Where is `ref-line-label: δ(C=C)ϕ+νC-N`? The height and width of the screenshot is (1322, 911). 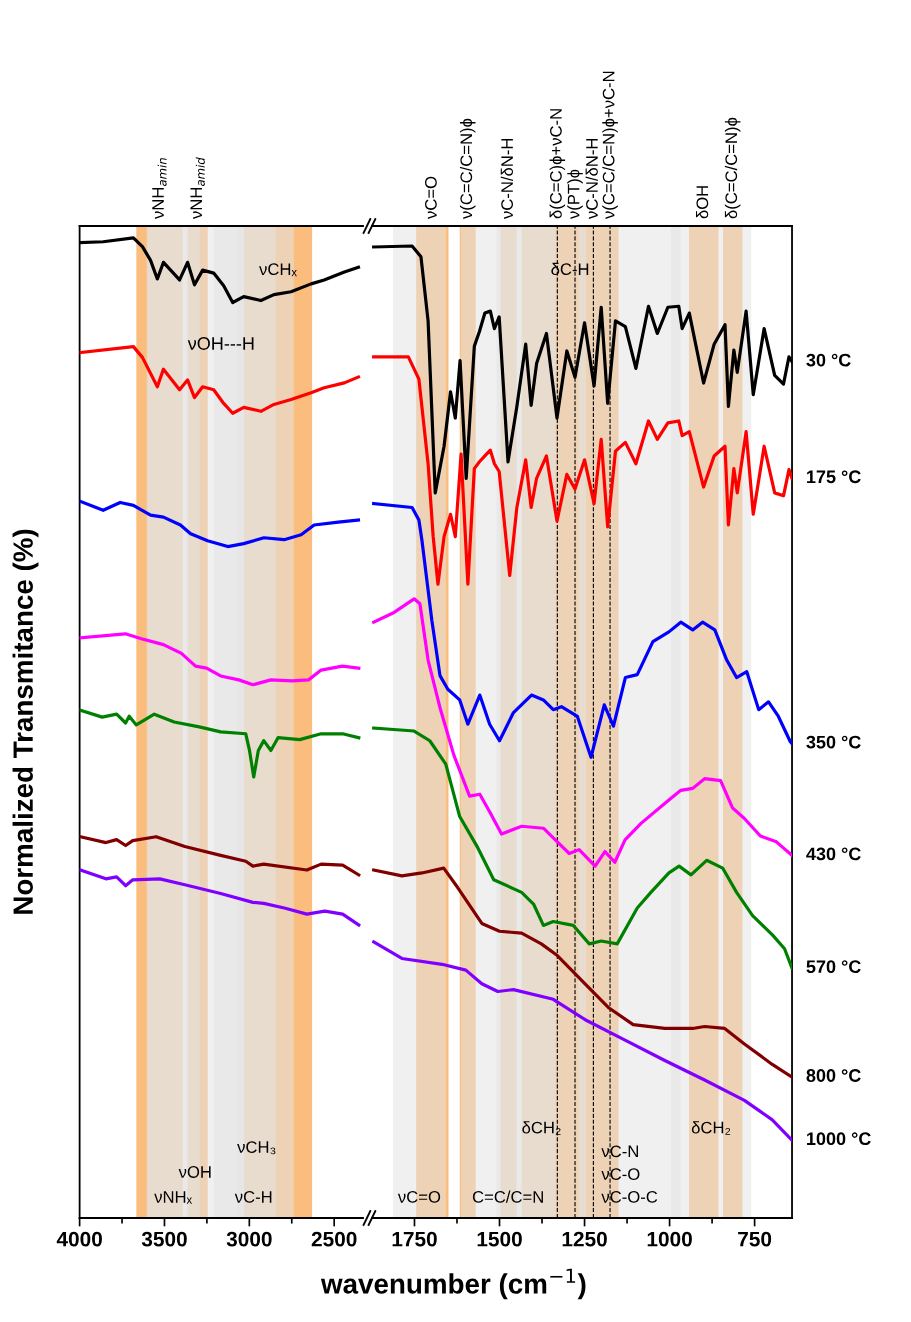
ref-line-label: δ(C=C)ϕ+νC-N is located at coordinates (557, 164).